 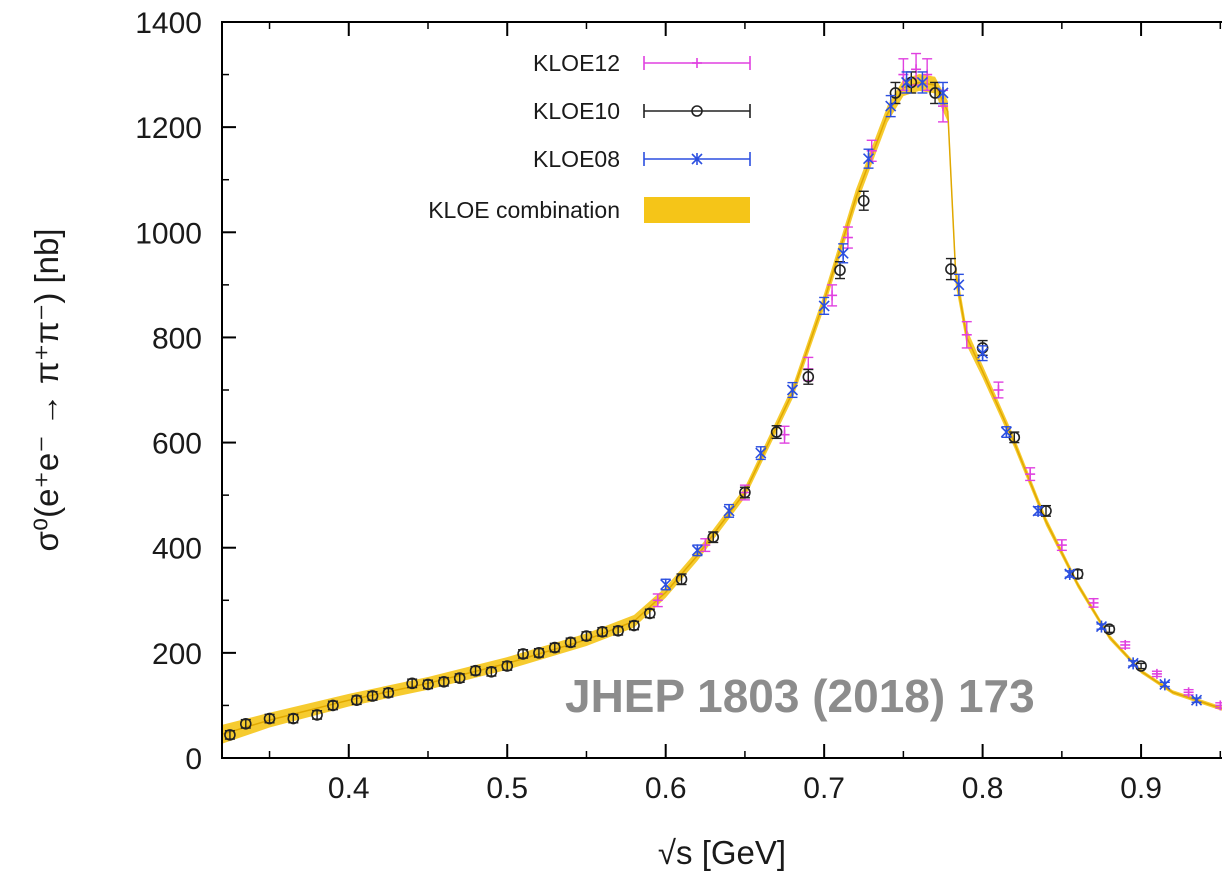 I want to click on legend: KLOE12 KLOE10 KLOE08 KLOE combination, so click(x=589, y=136).